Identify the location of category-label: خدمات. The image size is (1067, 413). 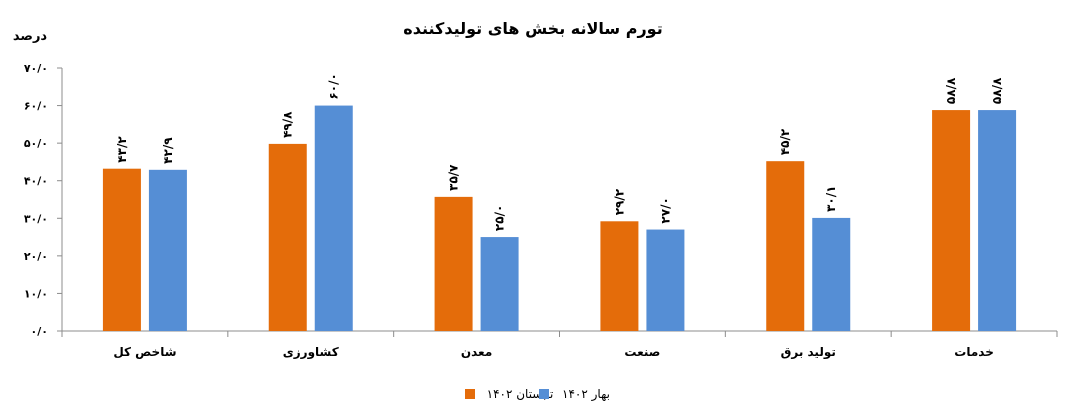
(974, 352).